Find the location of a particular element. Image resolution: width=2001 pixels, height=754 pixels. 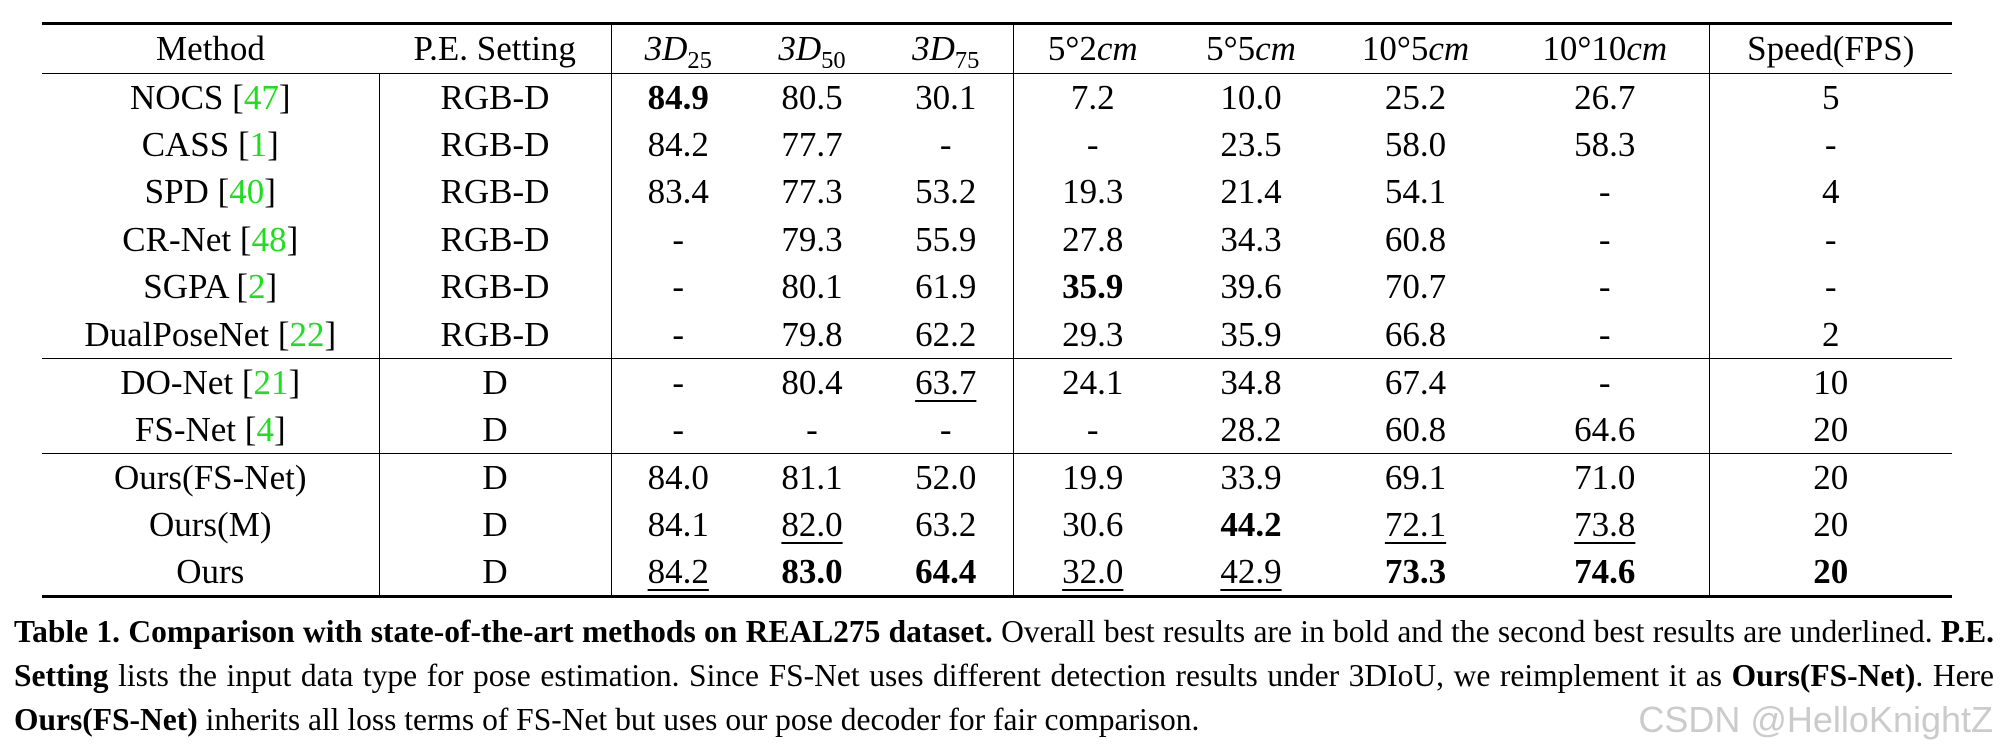

table-row: DO-Net [21] D - 80.4 63.7 24.1 34.8 67.4 - 10 is located at coordinates (997, 382).